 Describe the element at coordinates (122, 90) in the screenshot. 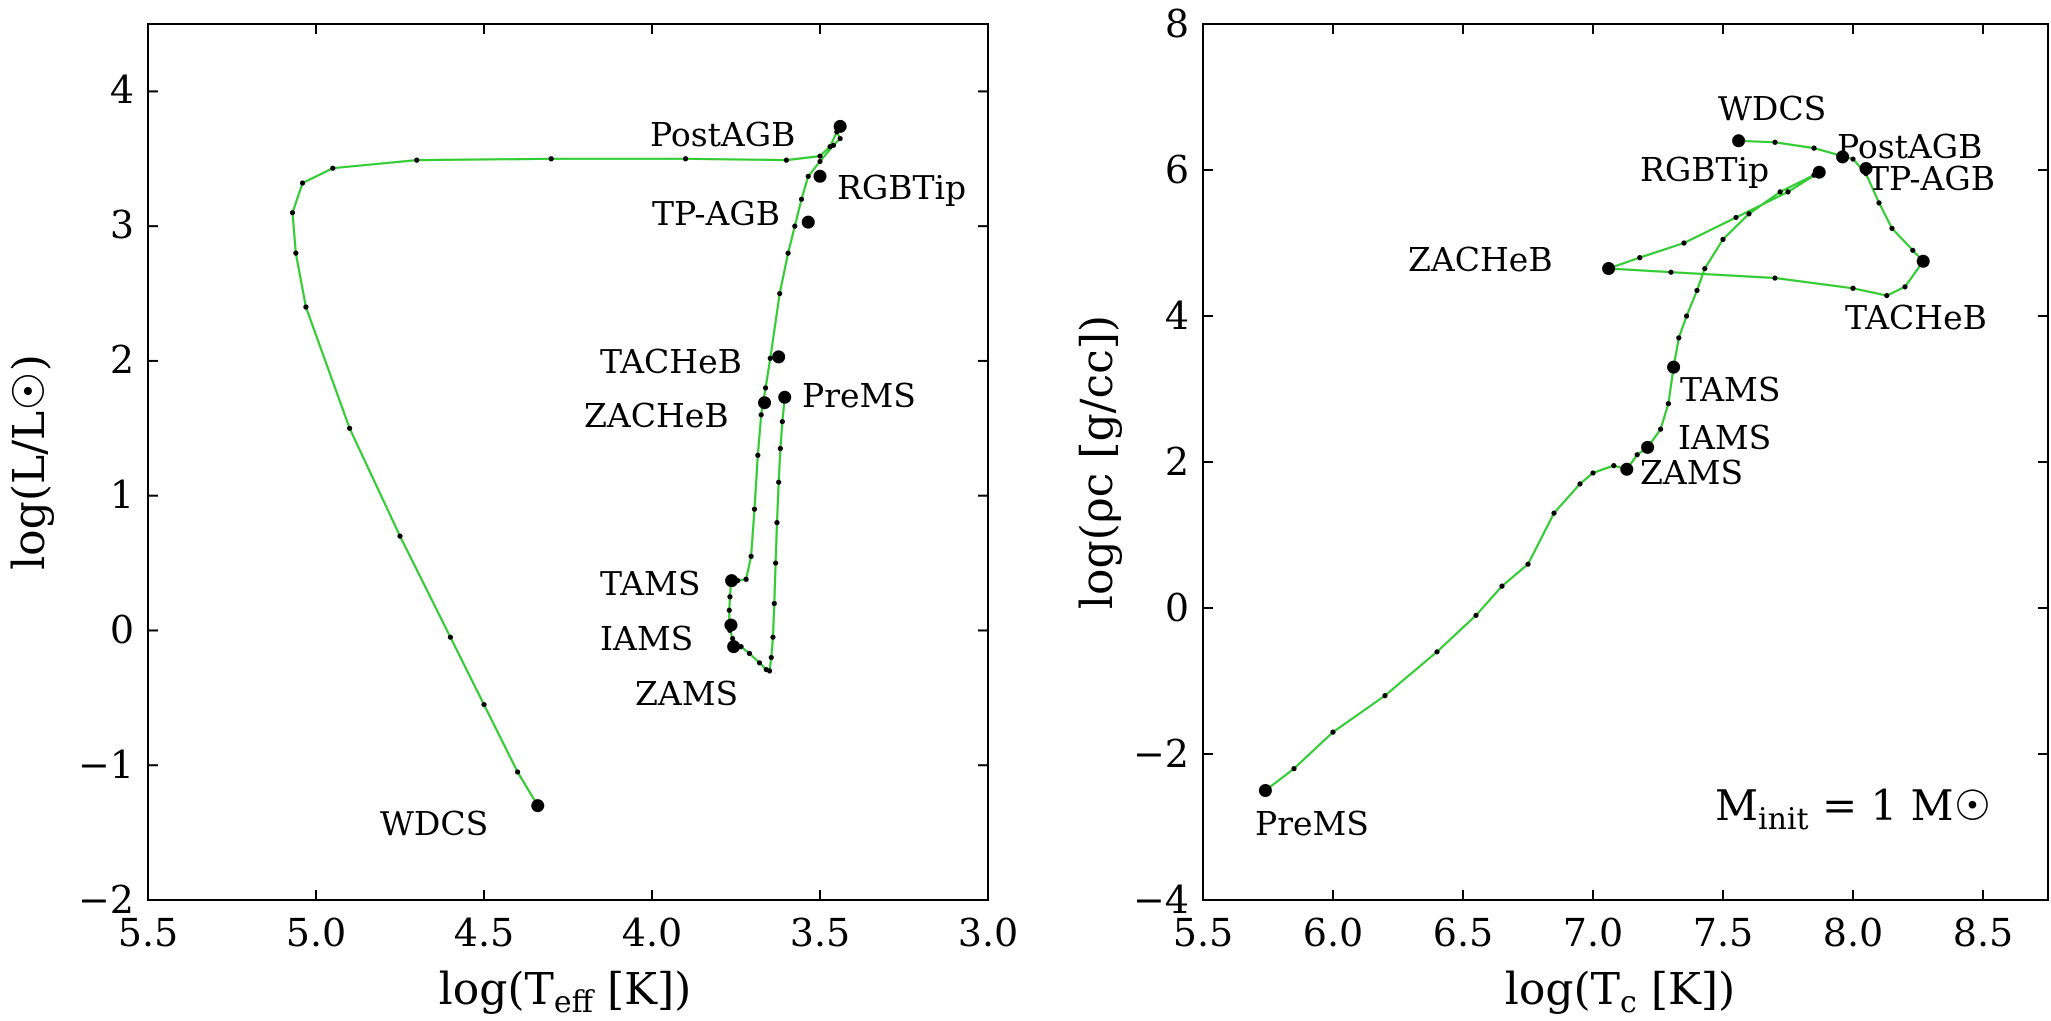

I see `left-y-tick-label: 4` at that location.